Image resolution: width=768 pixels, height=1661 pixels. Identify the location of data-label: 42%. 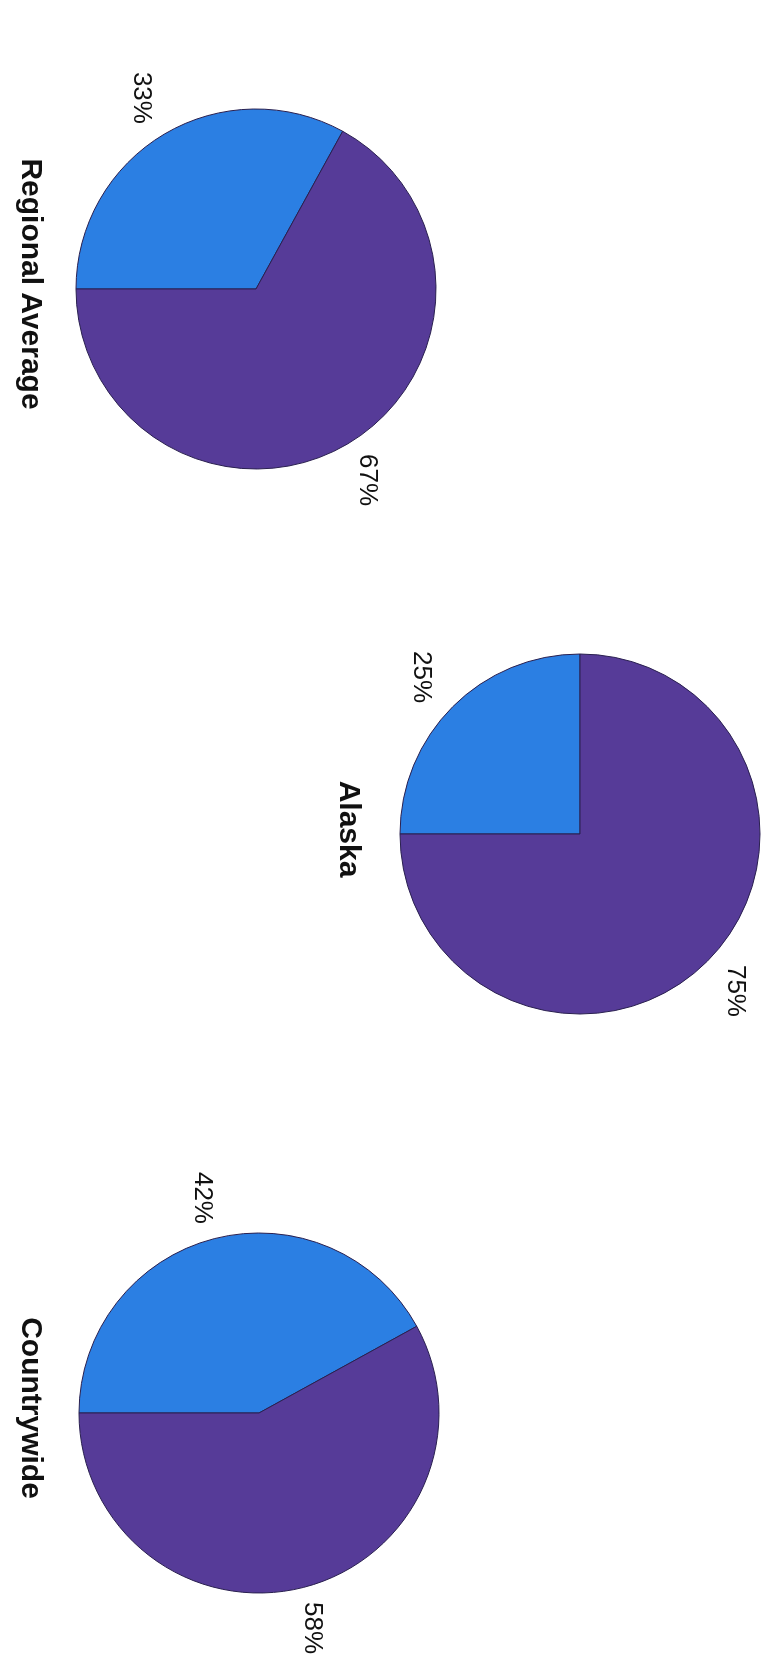
(203, 1197).